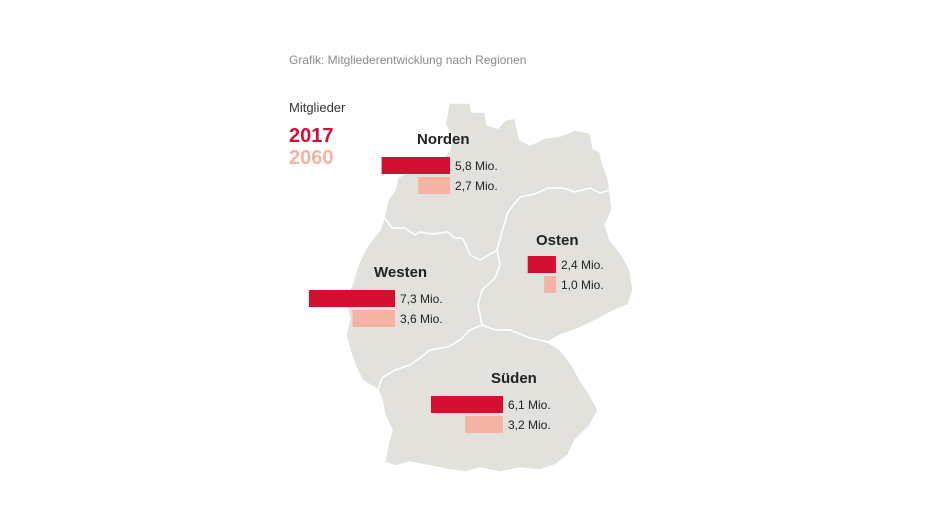 This screenshot has width=945, height=532. I want to click on bar-osten-2017, so click(541, 264).